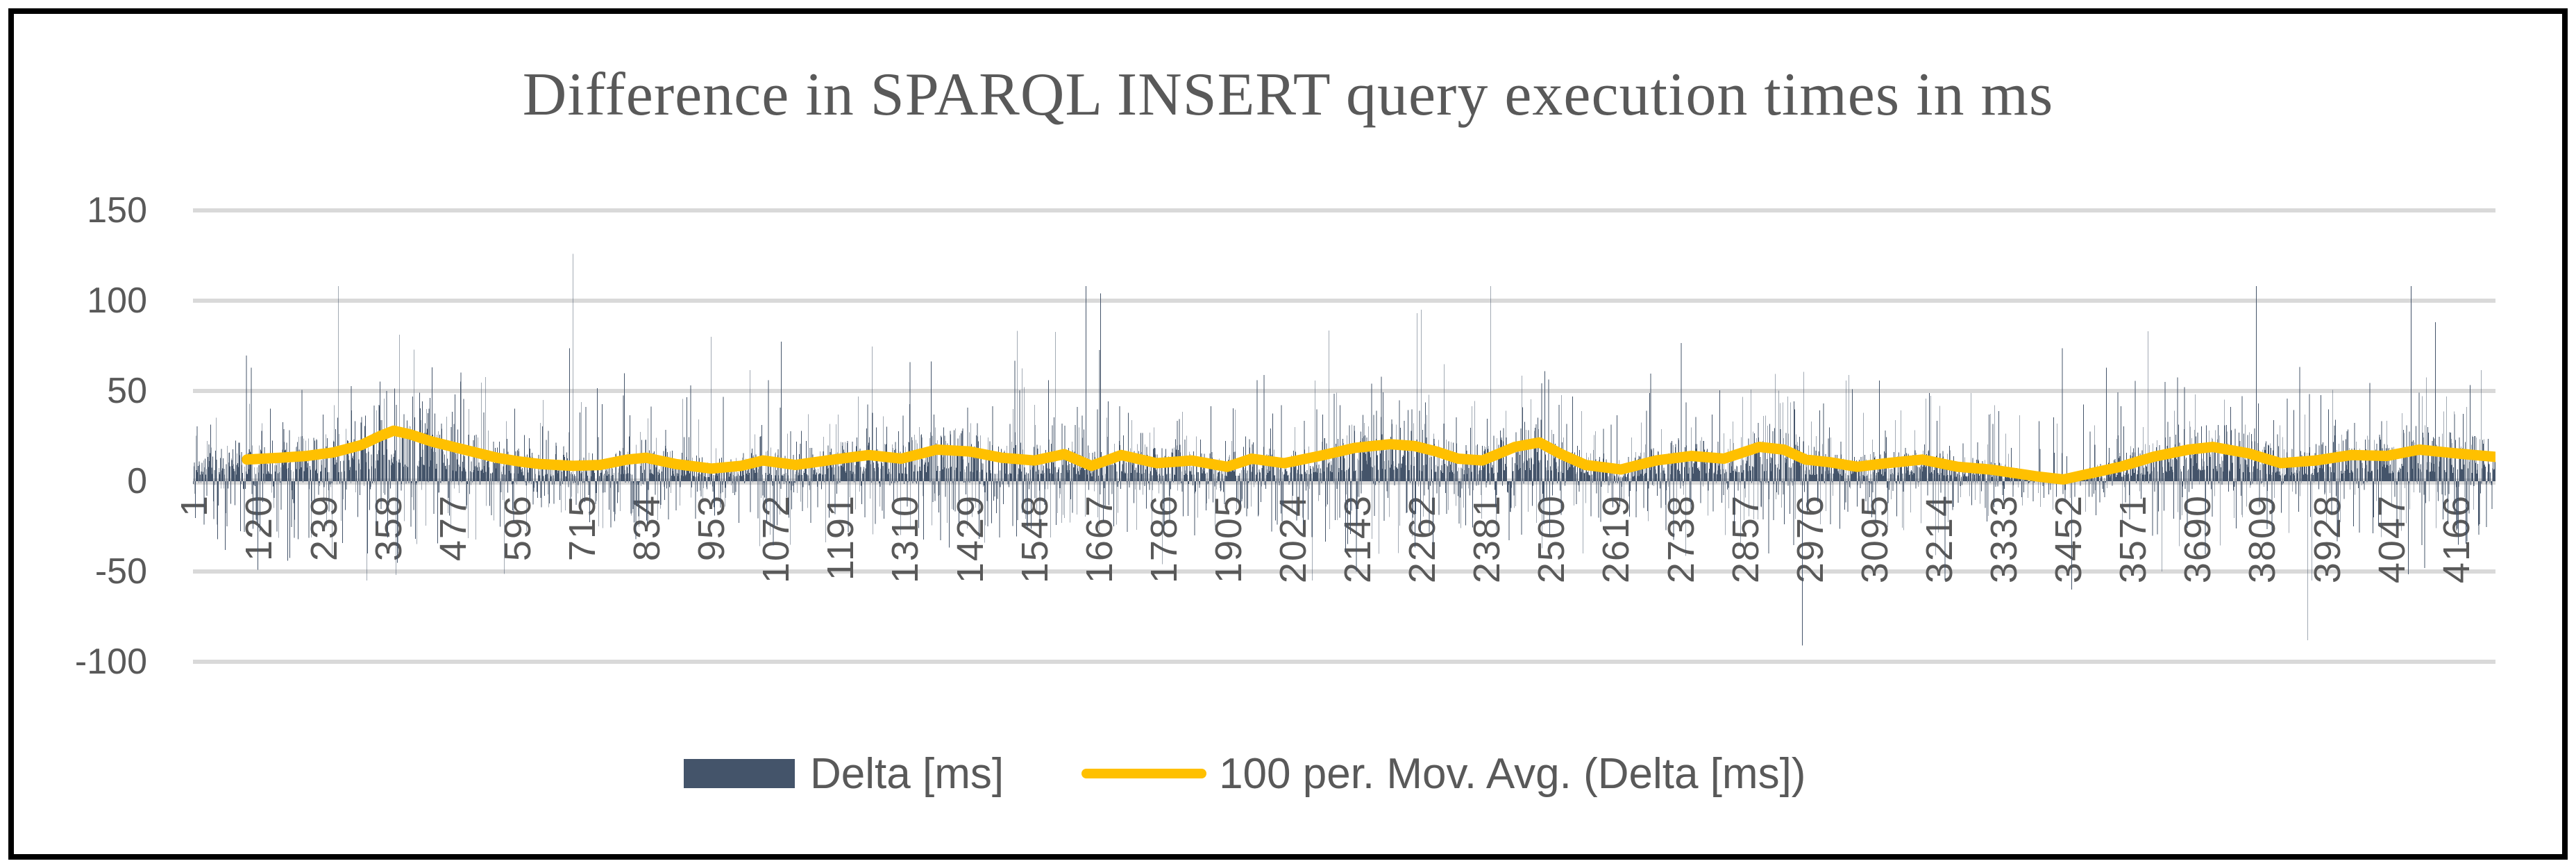  What do you see at coordinates (120, 571) in the screenshot?
I see `y-tick-label: -50` at bounding box center [120, 571].